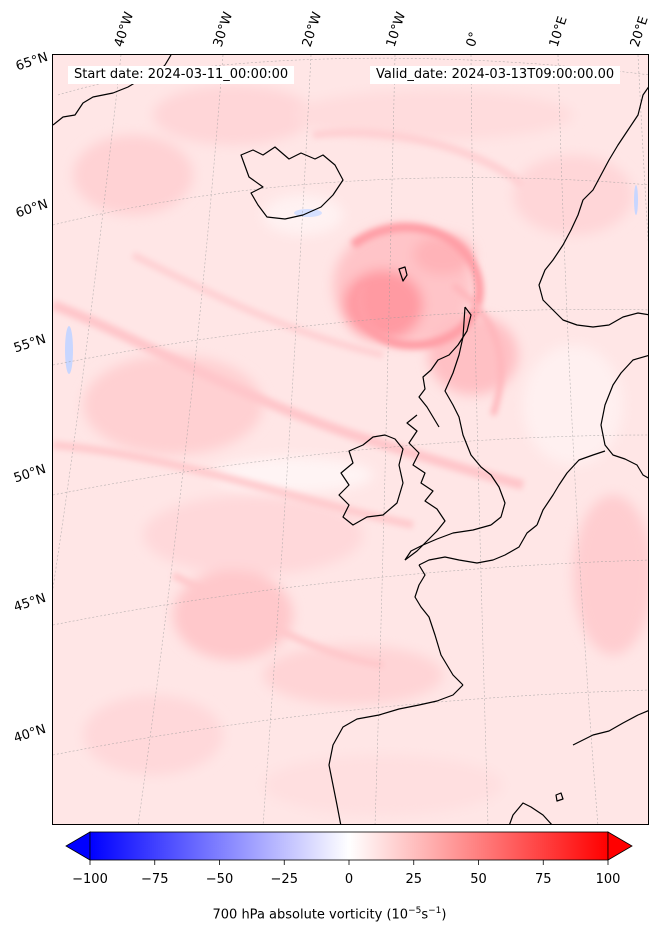 The image size is (659, 936). Describe the element at coordinates (30, 474) in the screenshot. I see `lat-label-50n: 50°N` at that location.